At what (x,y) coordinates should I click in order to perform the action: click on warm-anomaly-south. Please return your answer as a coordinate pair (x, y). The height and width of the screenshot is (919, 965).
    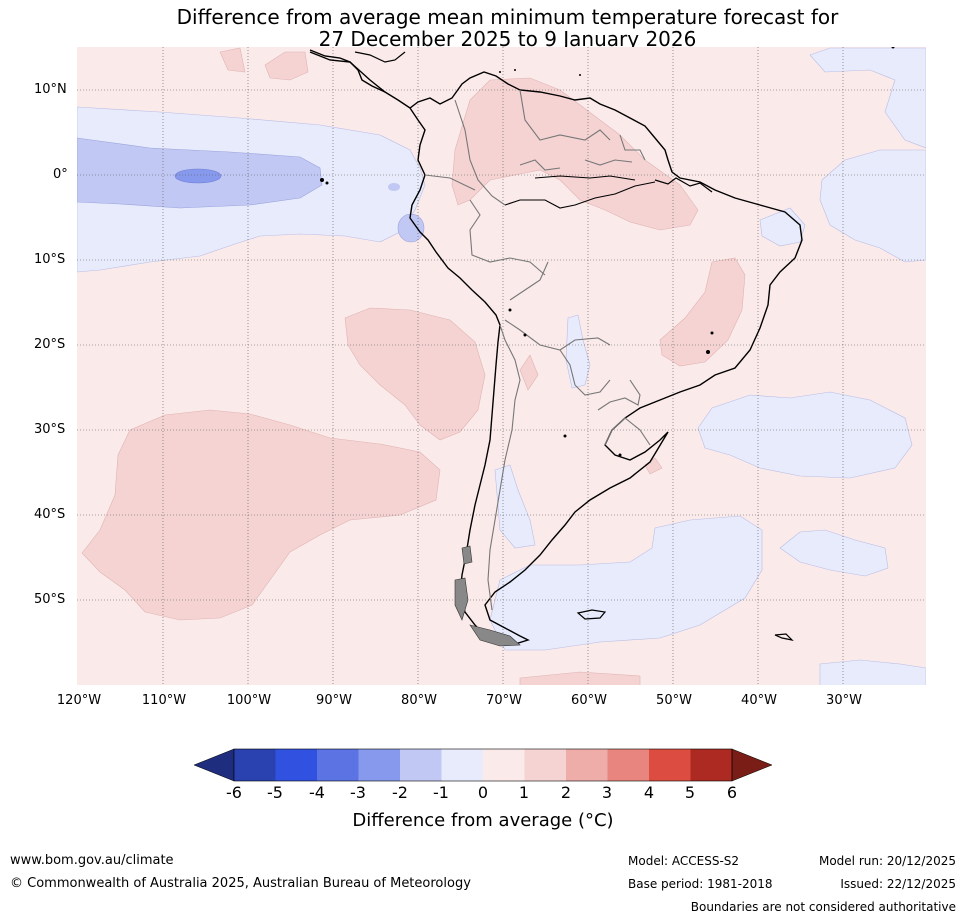
    Looking at the image, I should click on (580, 678).